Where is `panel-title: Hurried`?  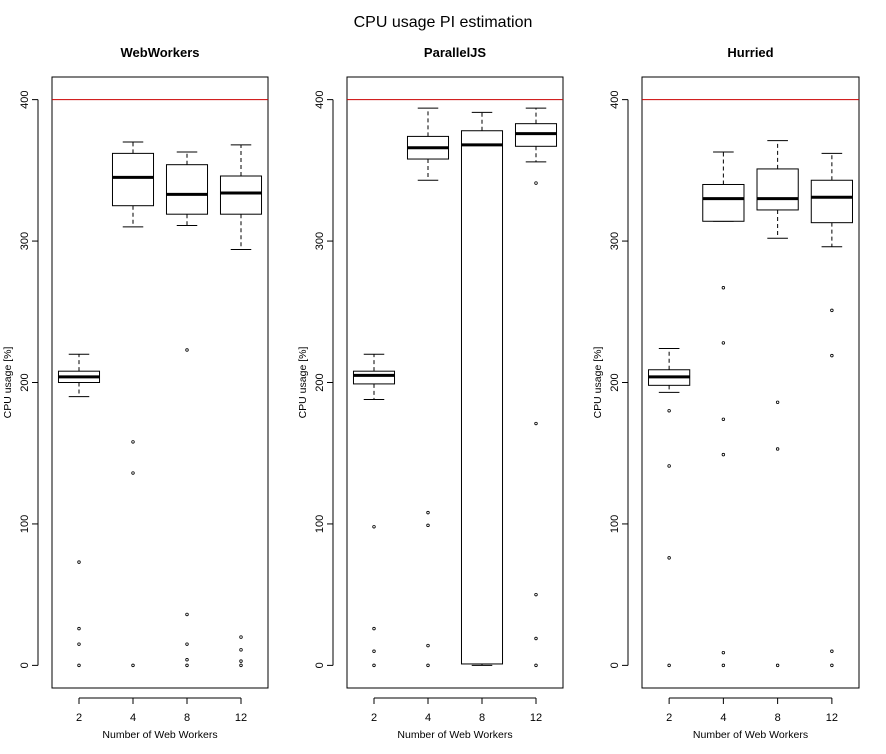
panel-title: Hurried is located at coordinates (750, 52).